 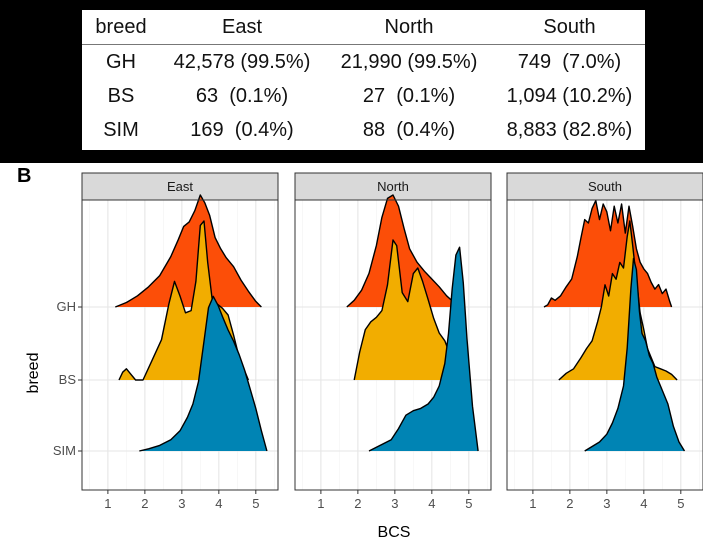 I want to click on table-cell: 27 (0.1%), so click(x=409, y=95).